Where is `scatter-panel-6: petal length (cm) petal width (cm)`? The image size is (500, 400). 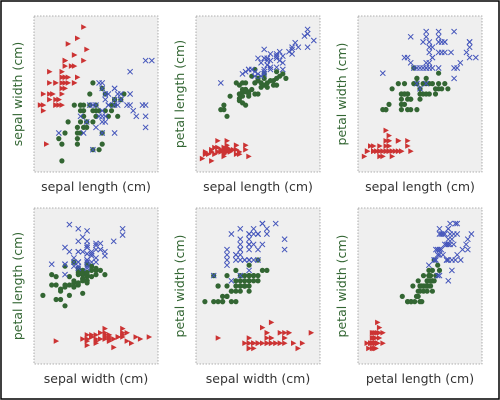
scatter-panel-6: petal length (cm) petal width (cm) is located at coordinates (408, 296).